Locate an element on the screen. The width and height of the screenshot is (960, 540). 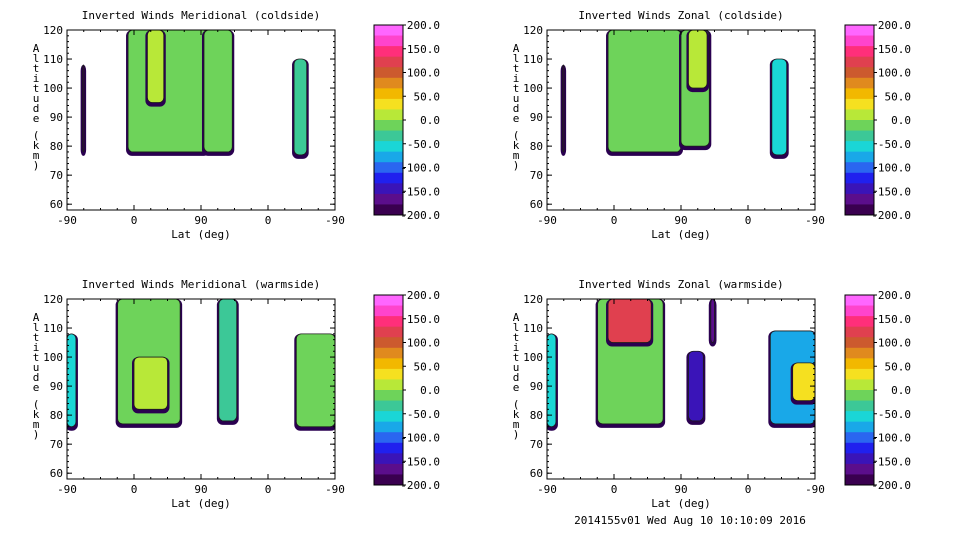
chart-title: Inverted Winds Zonal (warmside) is located at coordinates (680, 284).